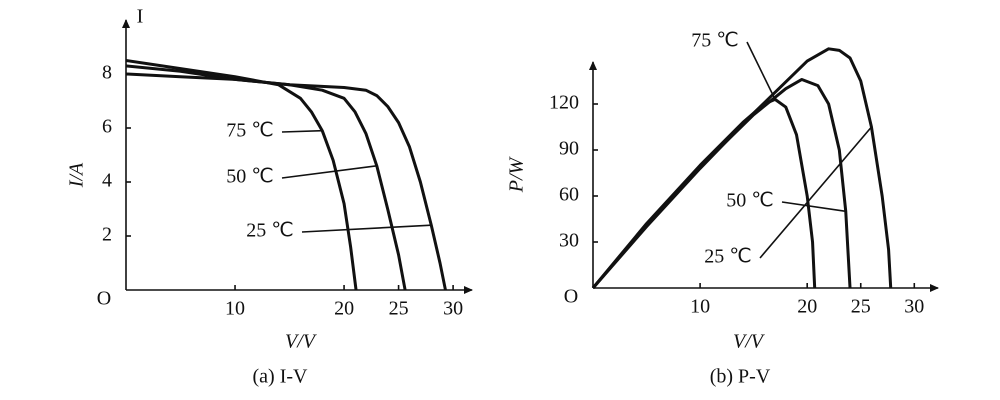  I want to click on caption: (a) I-V, so click(281, 377).